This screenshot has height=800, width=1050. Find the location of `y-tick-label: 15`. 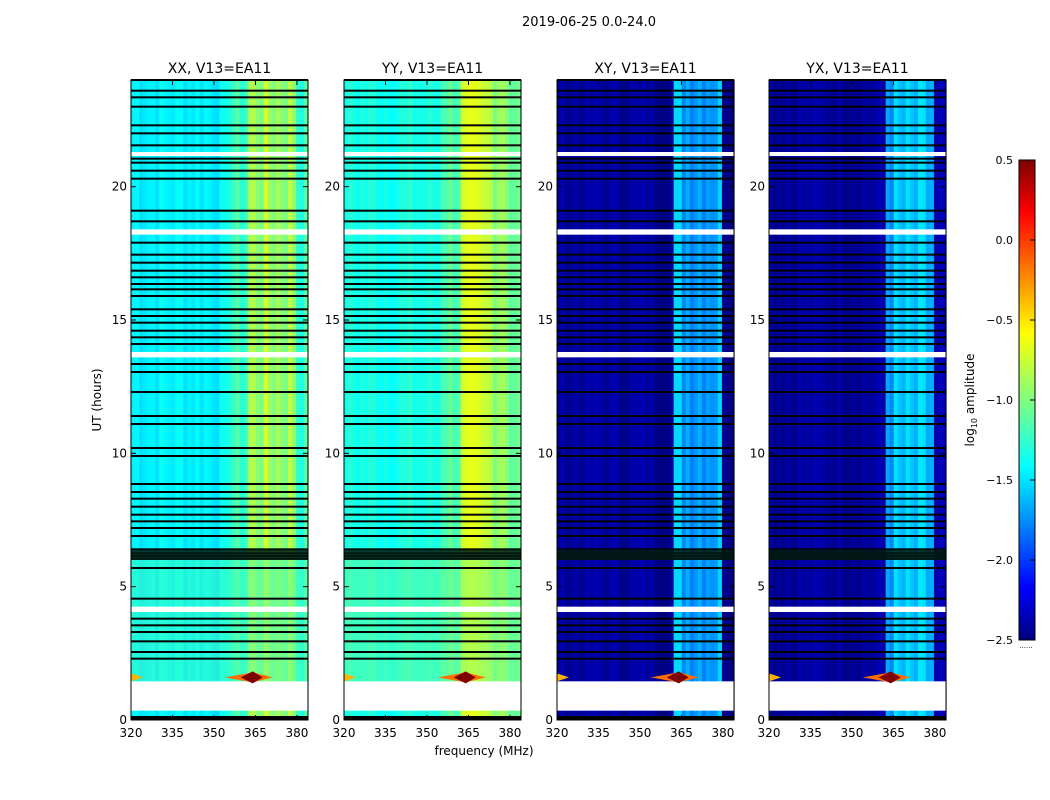

y-tick-label: 15 is located at coordinates (332, 320).